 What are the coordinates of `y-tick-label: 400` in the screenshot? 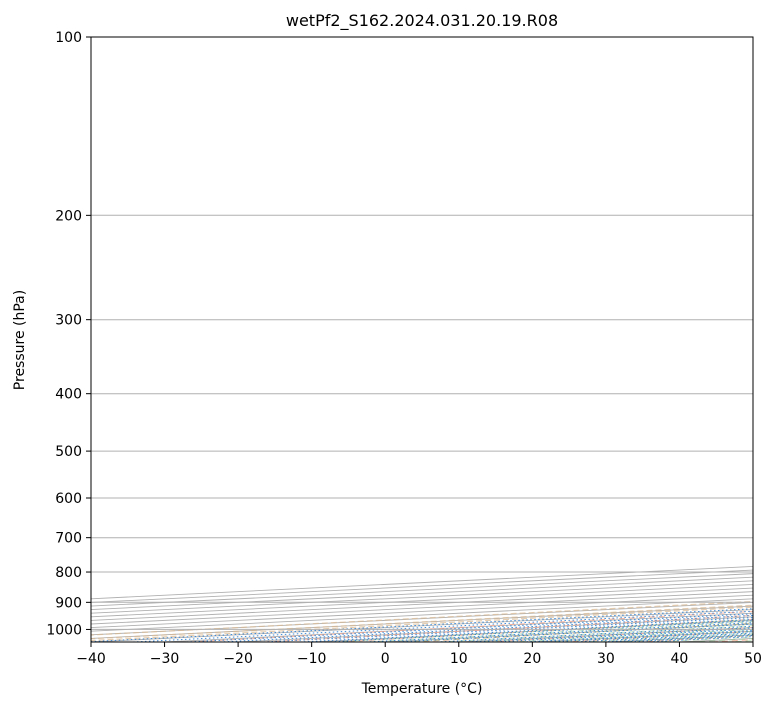 It's located at (68, 395).